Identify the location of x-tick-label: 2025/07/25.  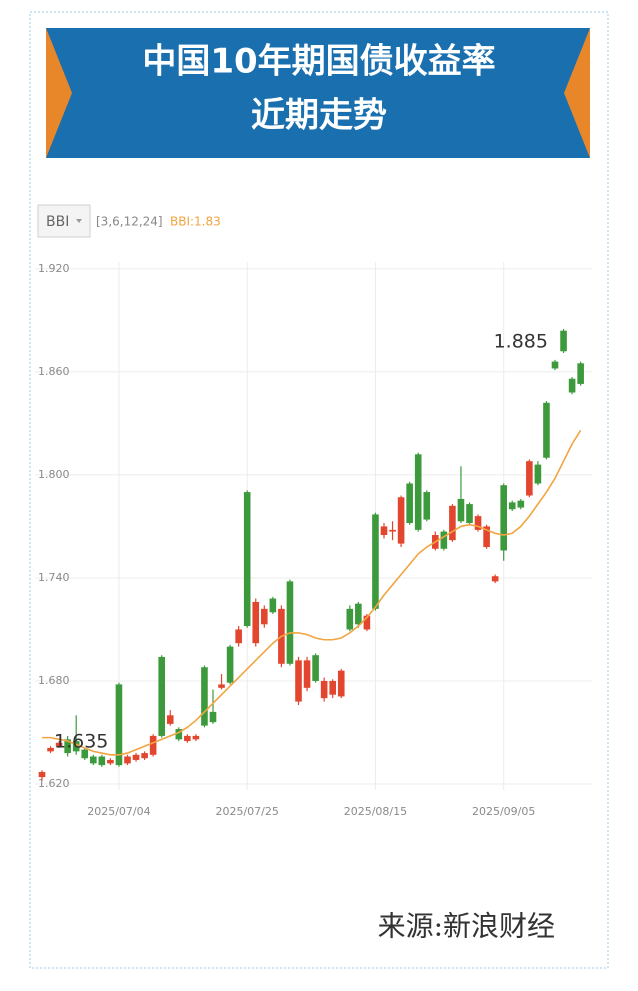
(246, 811).